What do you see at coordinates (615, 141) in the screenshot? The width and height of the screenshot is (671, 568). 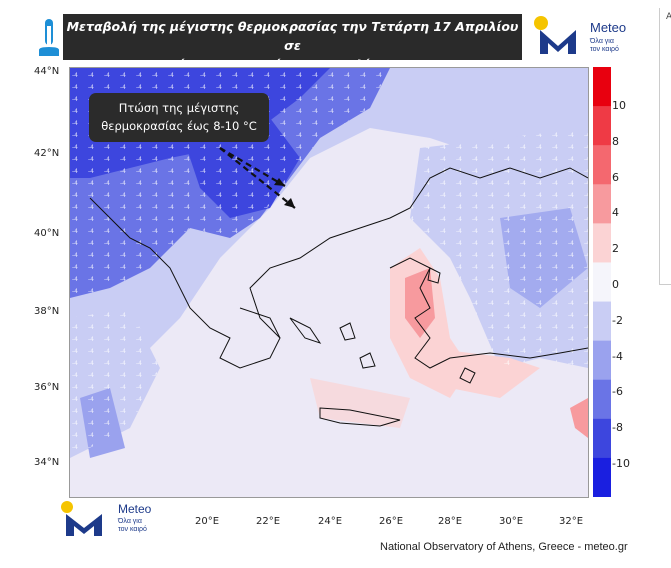 I see `colorbar-label: 8` at bounding box center [615, 141].